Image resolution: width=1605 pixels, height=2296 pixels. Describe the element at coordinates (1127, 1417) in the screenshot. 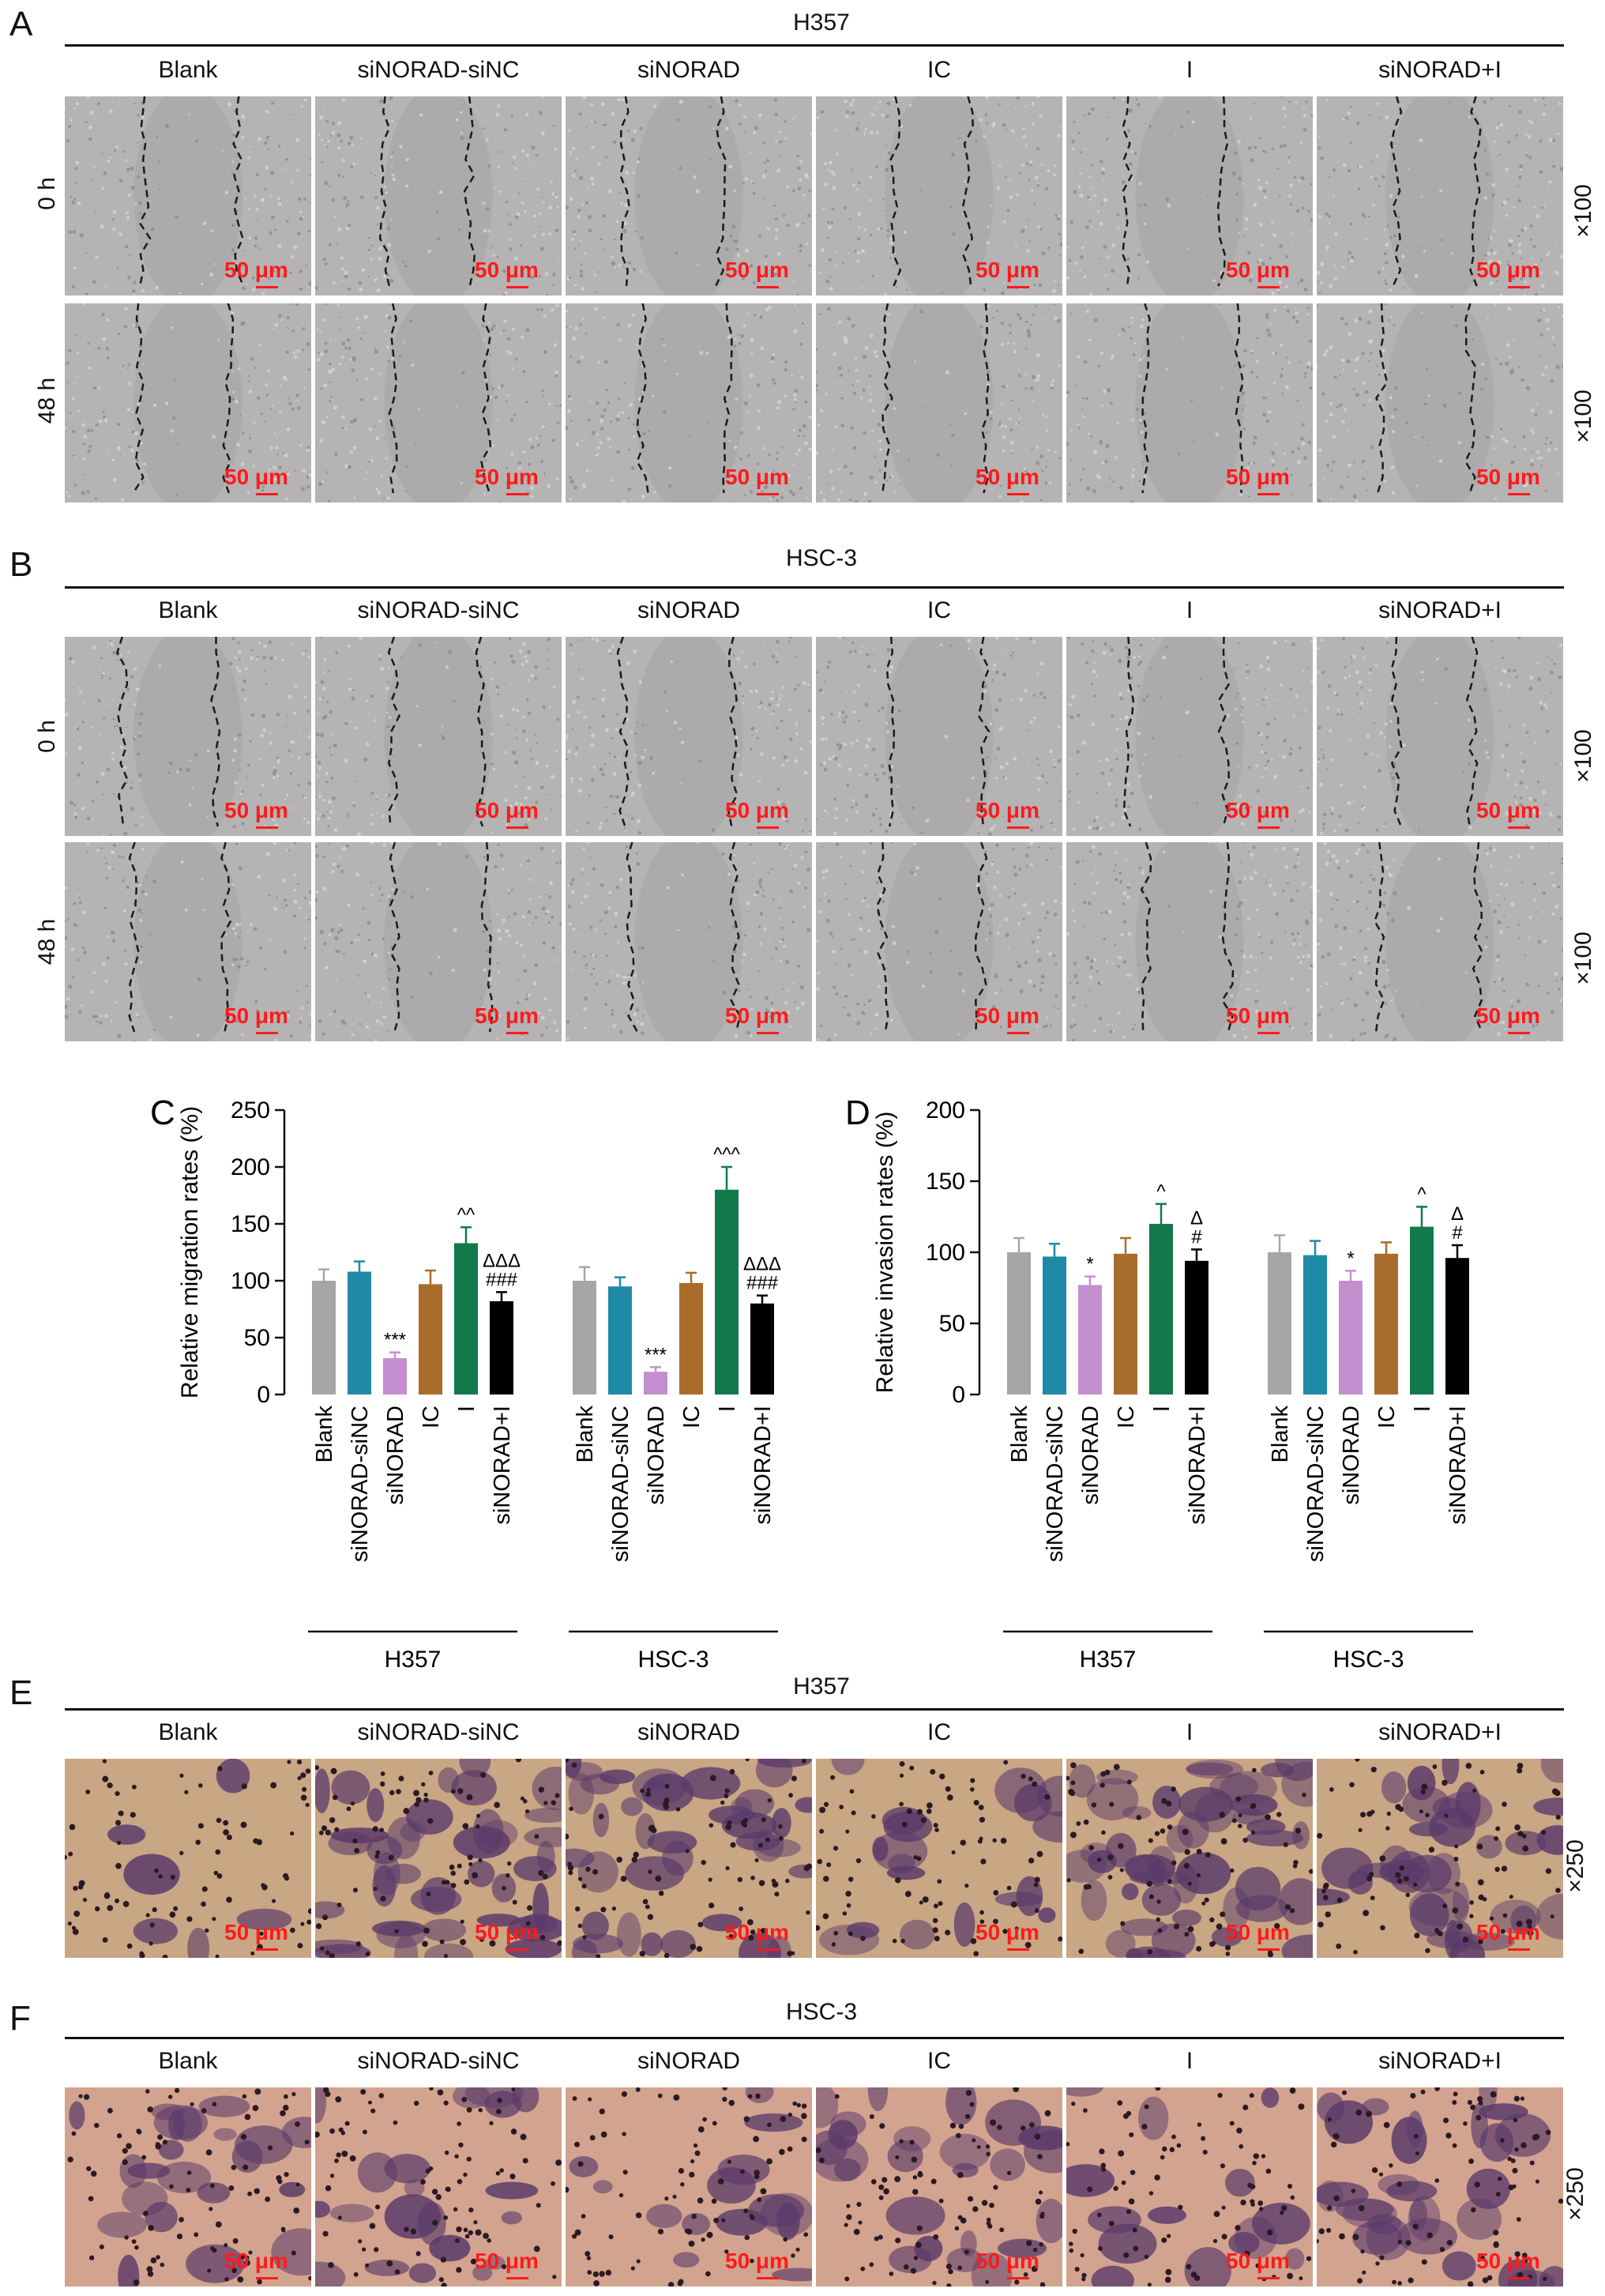

I see `x-tick-label: IC` at that location.